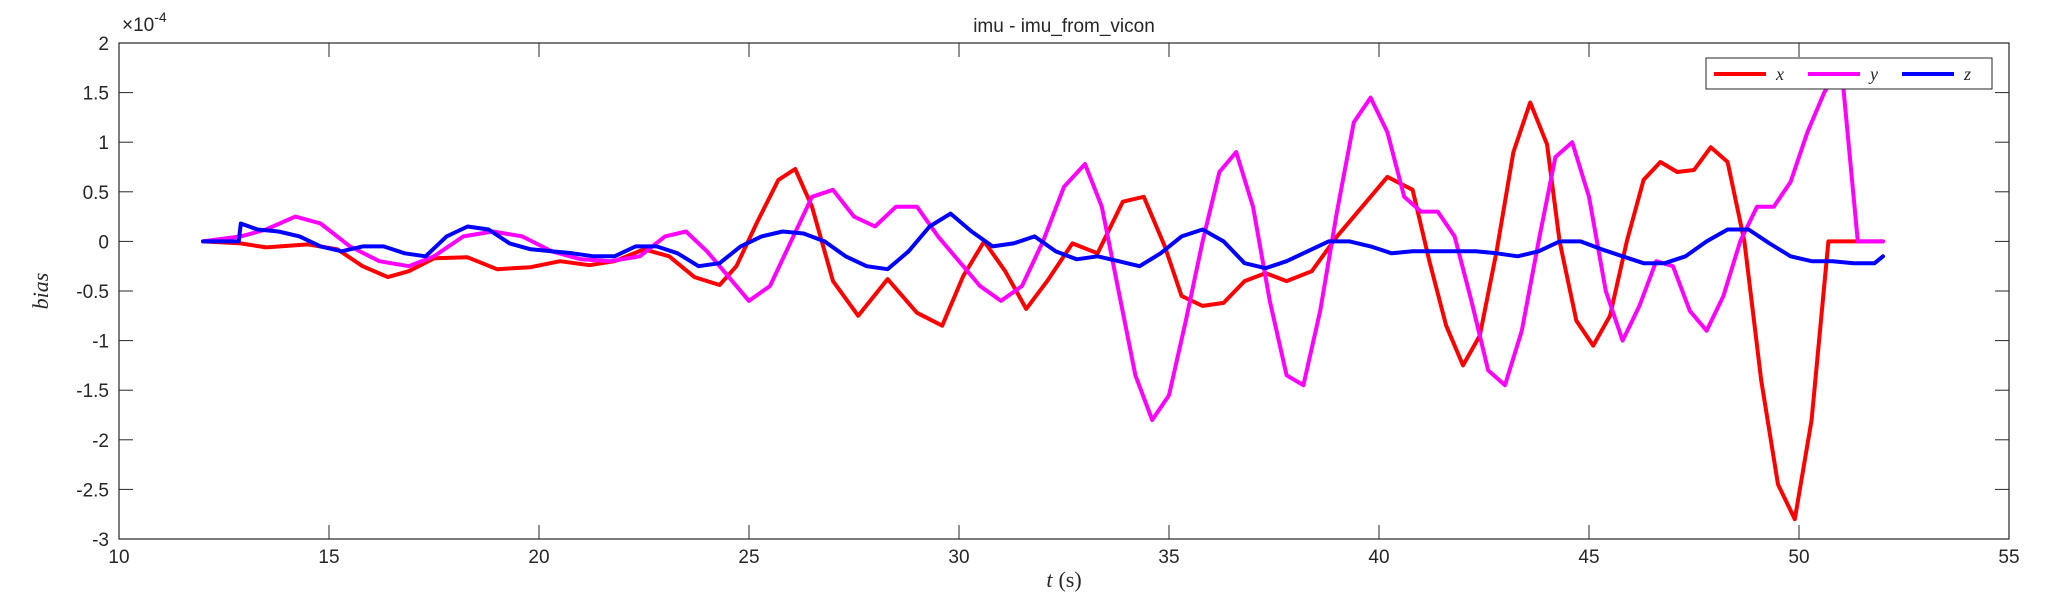  I want to click on legend-label-z: z, so click(1967, 74).